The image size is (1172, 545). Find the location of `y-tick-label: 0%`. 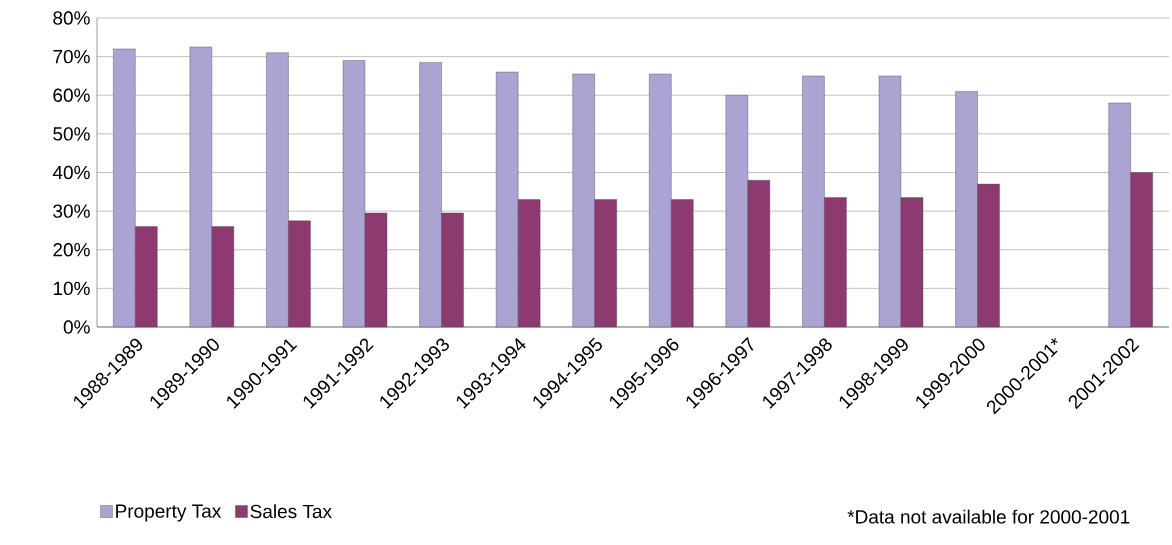

y-tick-label: 0% is located at coordinates (76, 327).